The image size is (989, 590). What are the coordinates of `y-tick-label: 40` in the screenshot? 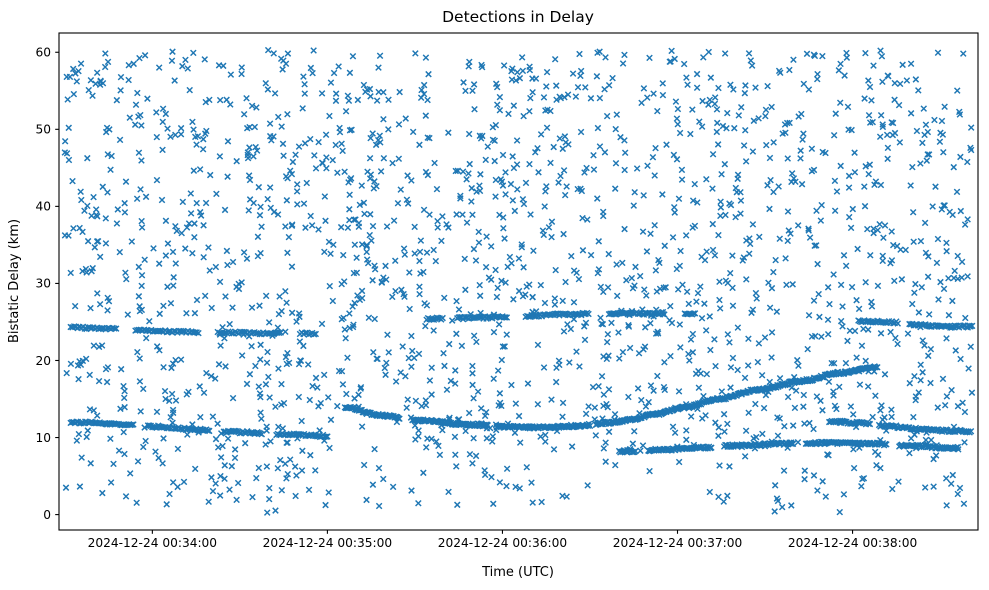 It's located at (43, 207).